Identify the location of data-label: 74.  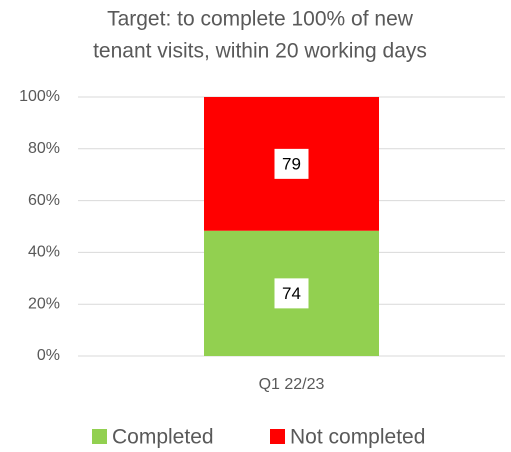
(291, 293).